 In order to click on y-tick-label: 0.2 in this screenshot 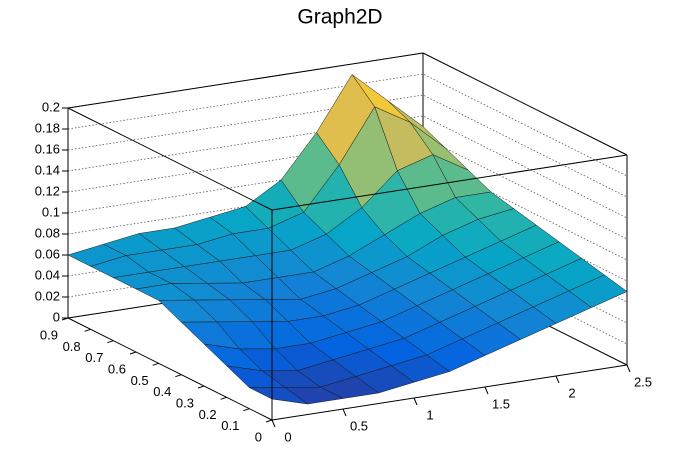, I will do `click(208, 414)`.